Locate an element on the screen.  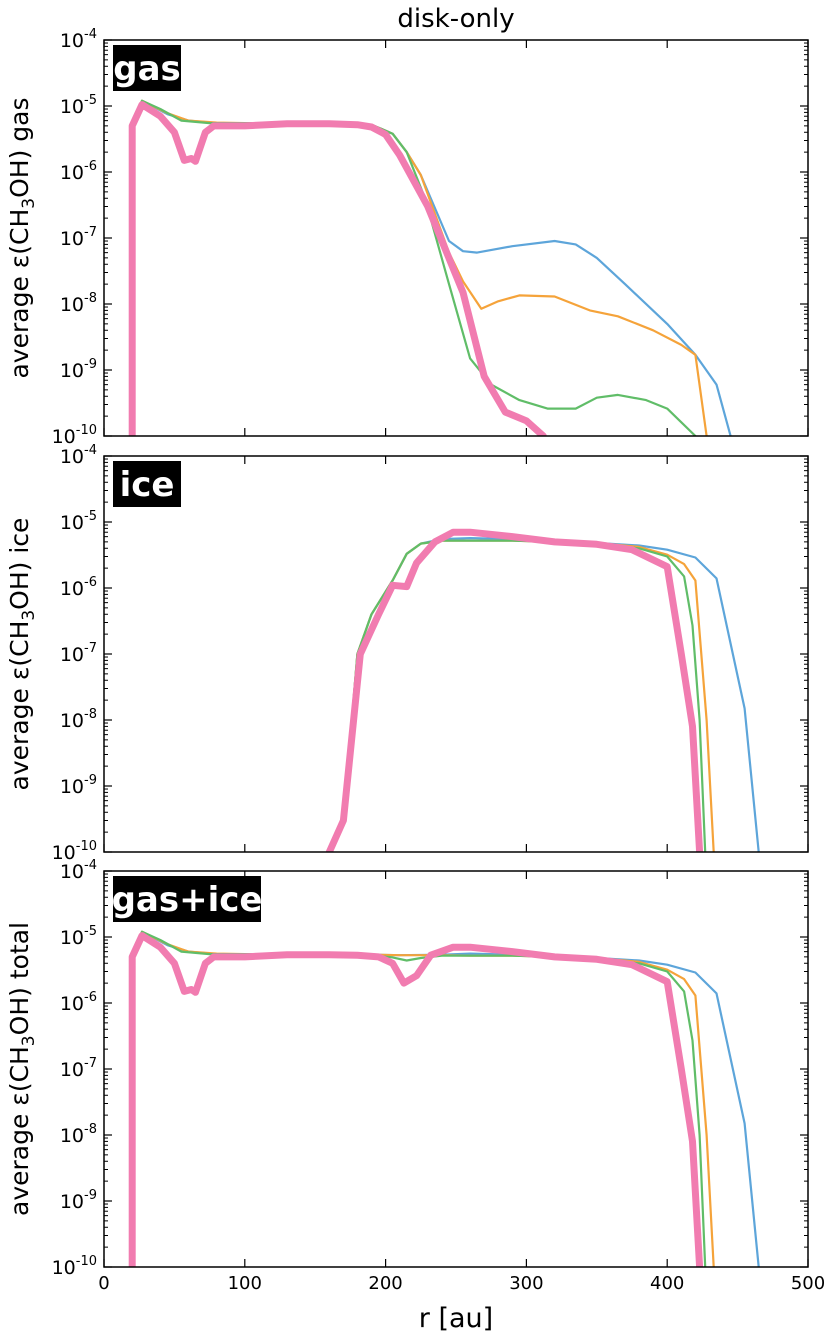
series-group is located at coordinates (542, 690).